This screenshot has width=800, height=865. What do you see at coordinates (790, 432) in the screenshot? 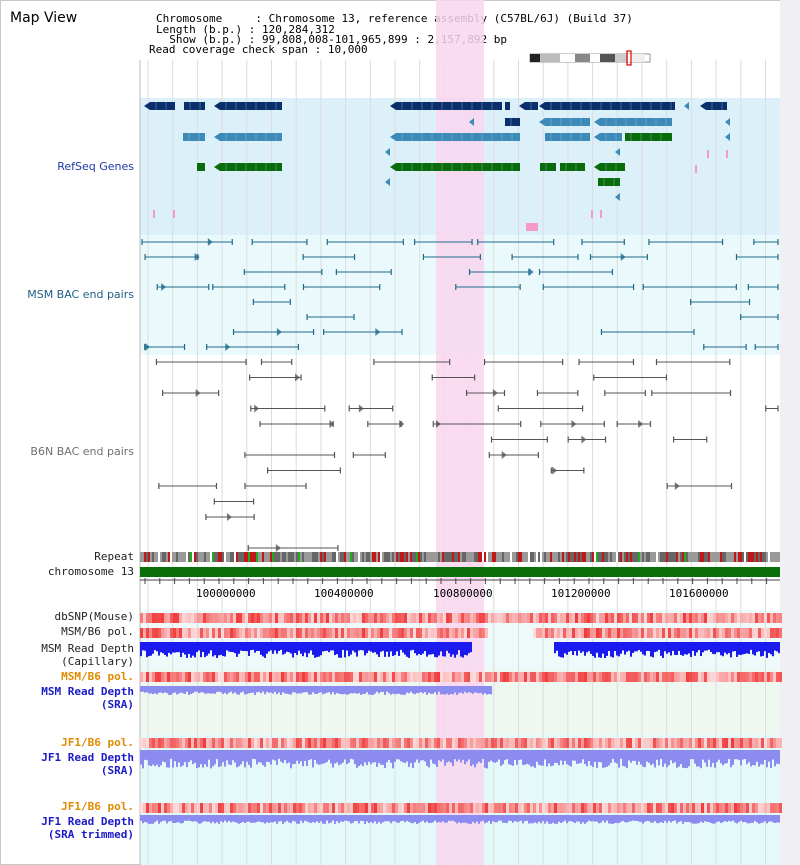
I see `right-strip` at bounding box center [790, 432].